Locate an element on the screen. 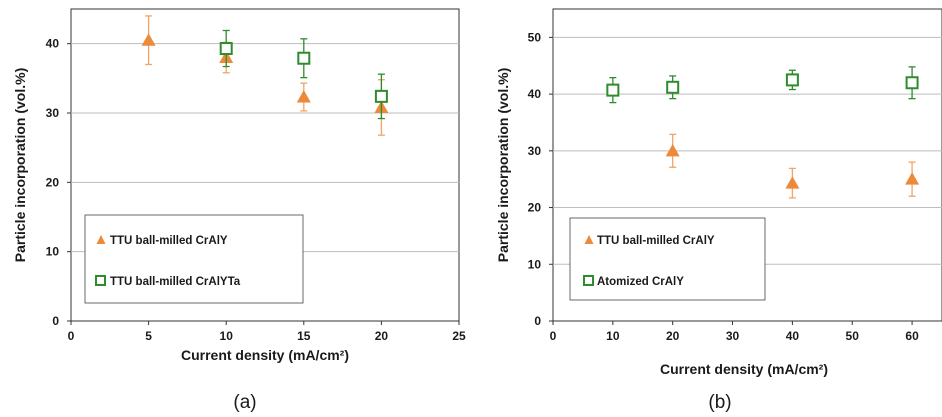 The height and width of the screenshot is (417, 942). legend-box-b is located at coordinates (667, 259).